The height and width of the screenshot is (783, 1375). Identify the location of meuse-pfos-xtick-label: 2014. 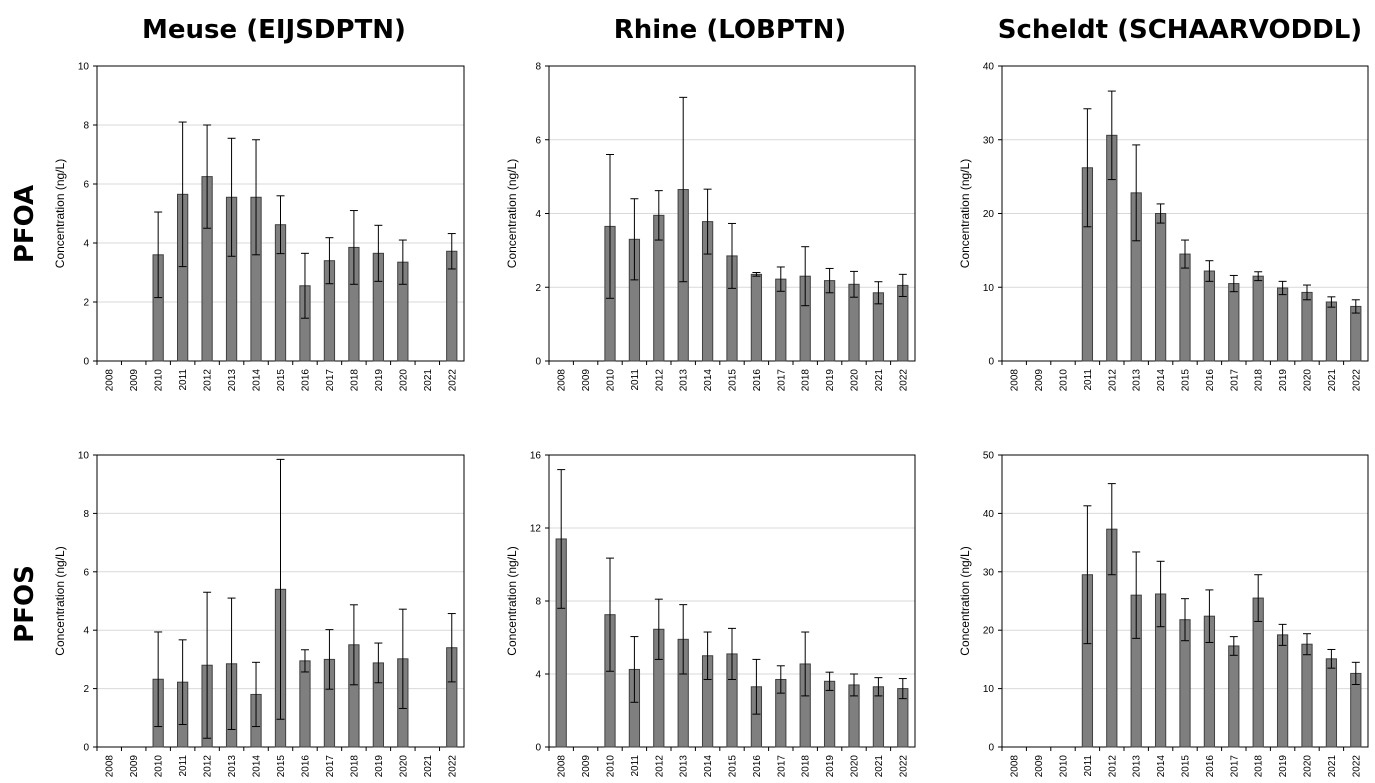
(257, 766).